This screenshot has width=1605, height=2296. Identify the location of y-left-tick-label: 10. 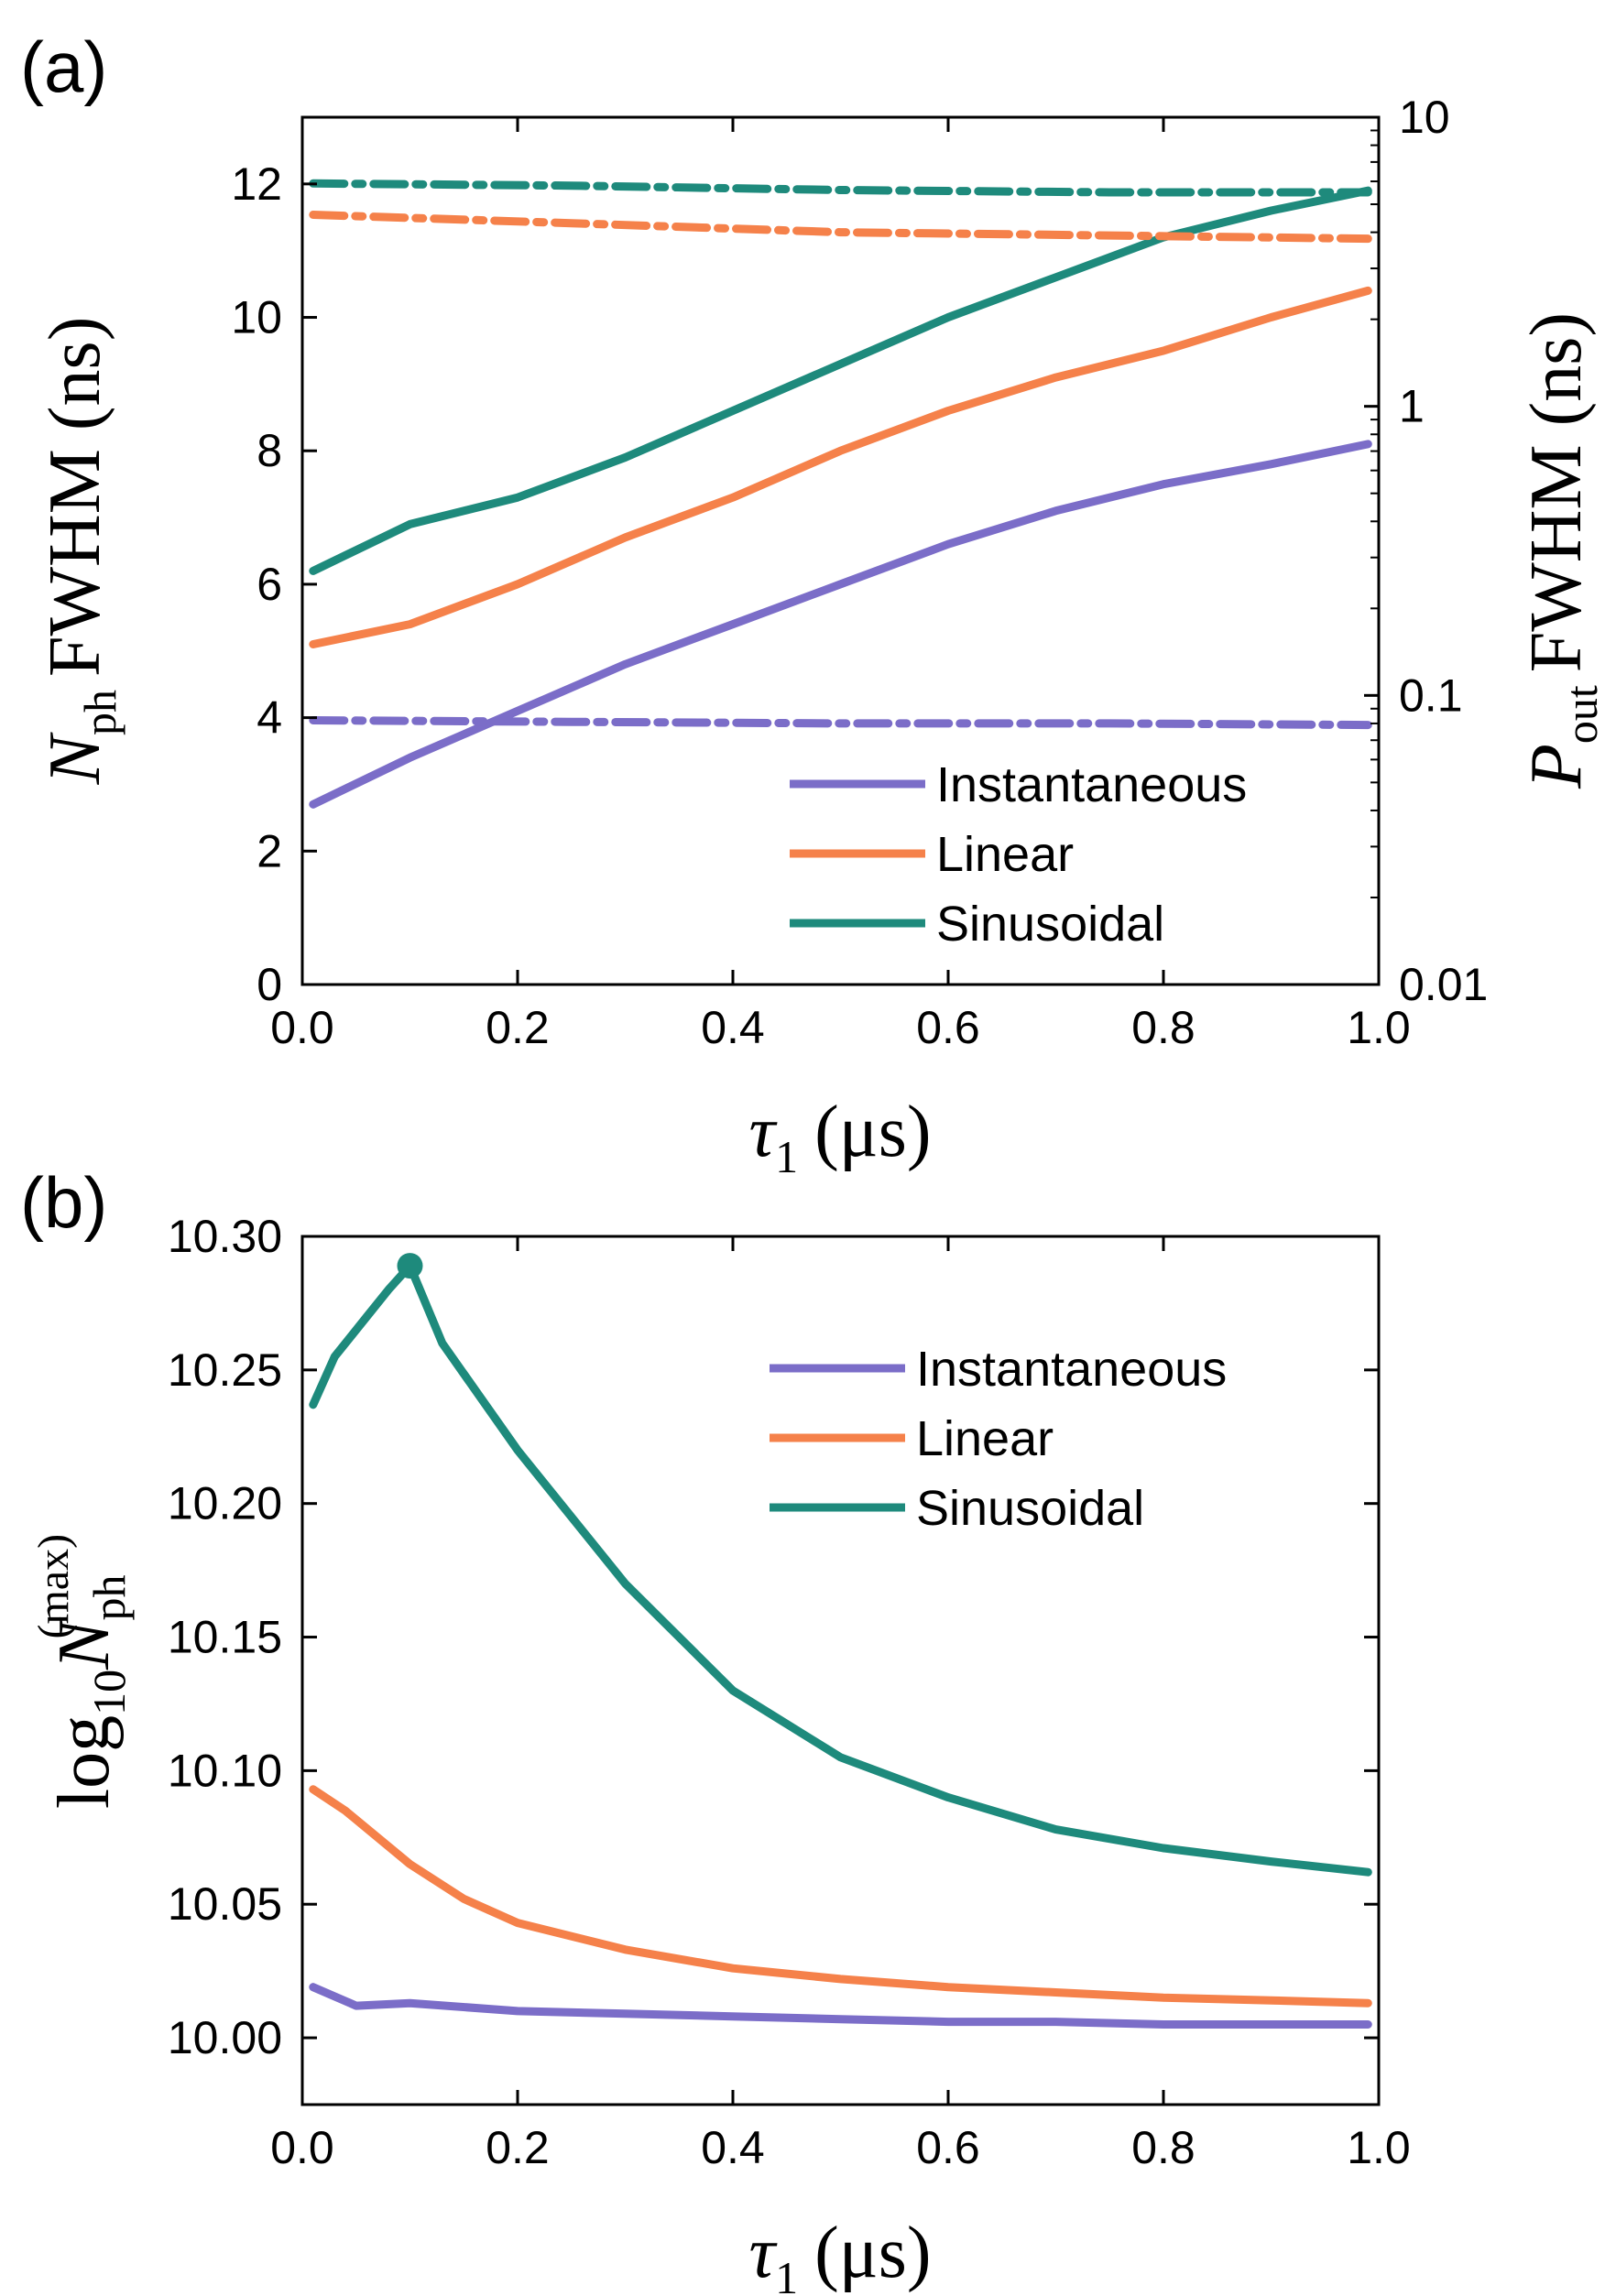
(256, 317).